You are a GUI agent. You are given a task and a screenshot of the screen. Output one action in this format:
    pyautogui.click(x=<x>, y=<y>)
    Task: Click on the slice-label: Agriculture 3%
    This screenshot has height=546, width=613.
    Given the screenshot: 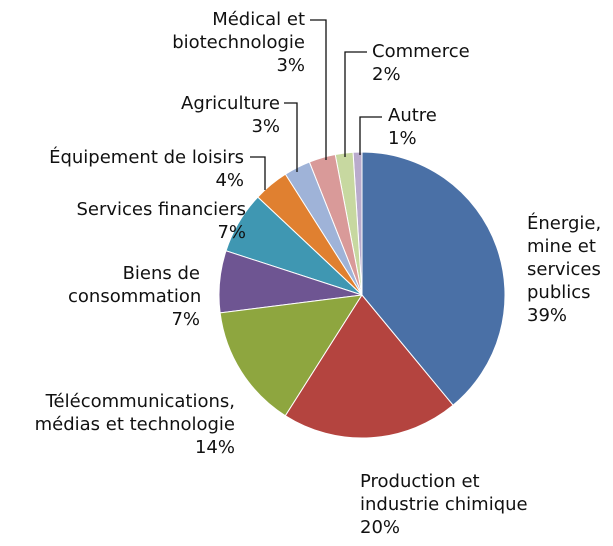 What is the action you would take?
    pyautogui.click(x=200, y=115)
    